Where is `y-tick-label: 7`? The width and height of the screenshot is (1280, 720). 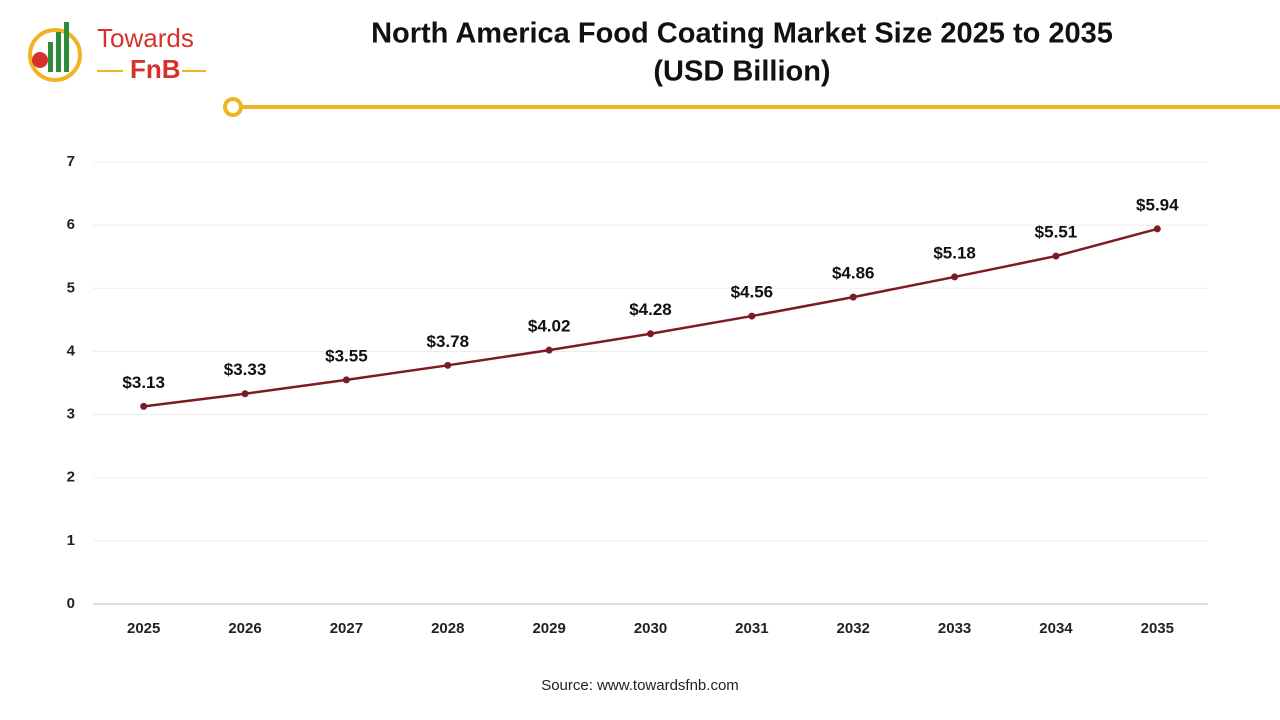
y-tick-label: 7 is located at coordinates (71, 161).